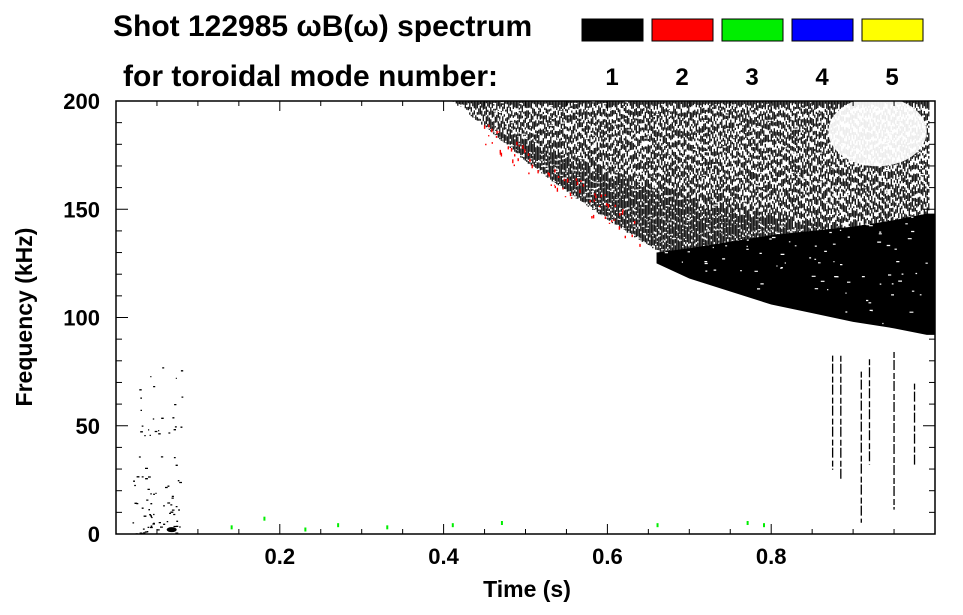 The height and width of the screenshot is (615, 963). Describe the element at coordinates (873, 437) in the screenshot. I see `vertical-streaks` at that location.